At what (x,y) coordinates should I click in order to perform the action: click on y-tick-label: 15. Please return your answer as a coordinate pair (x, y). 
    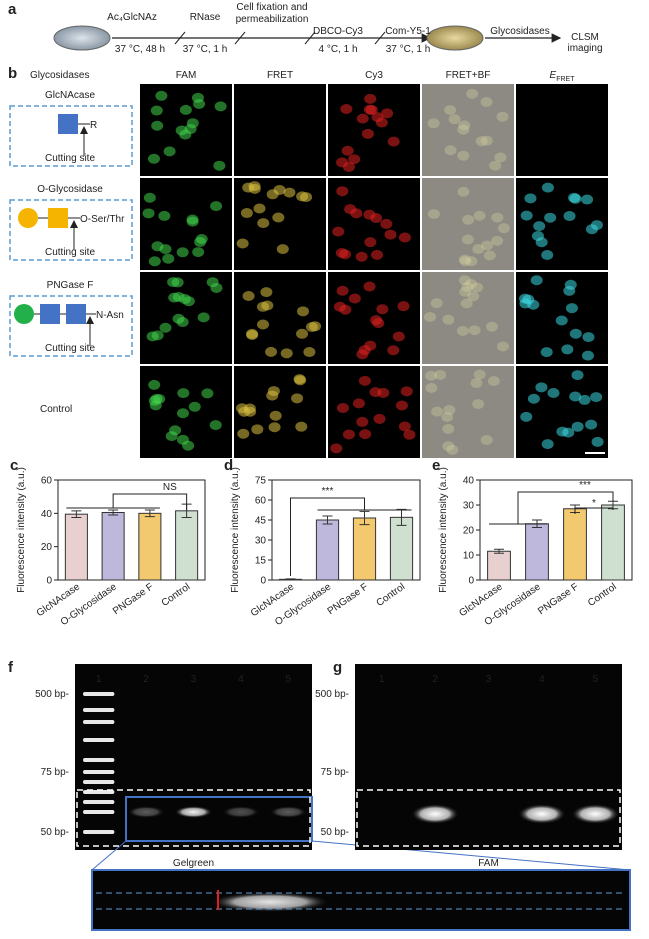
    Looking at the image, I should click on (261, 561).